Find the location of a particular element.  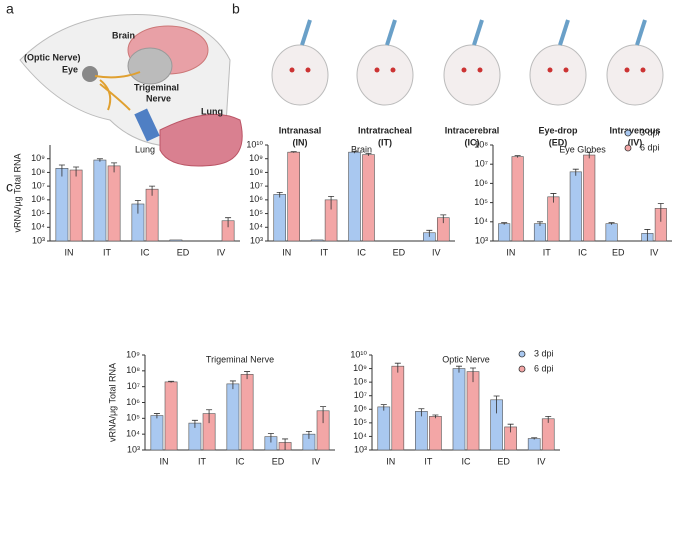

panel-label: b is located at coordinates (236, 9).